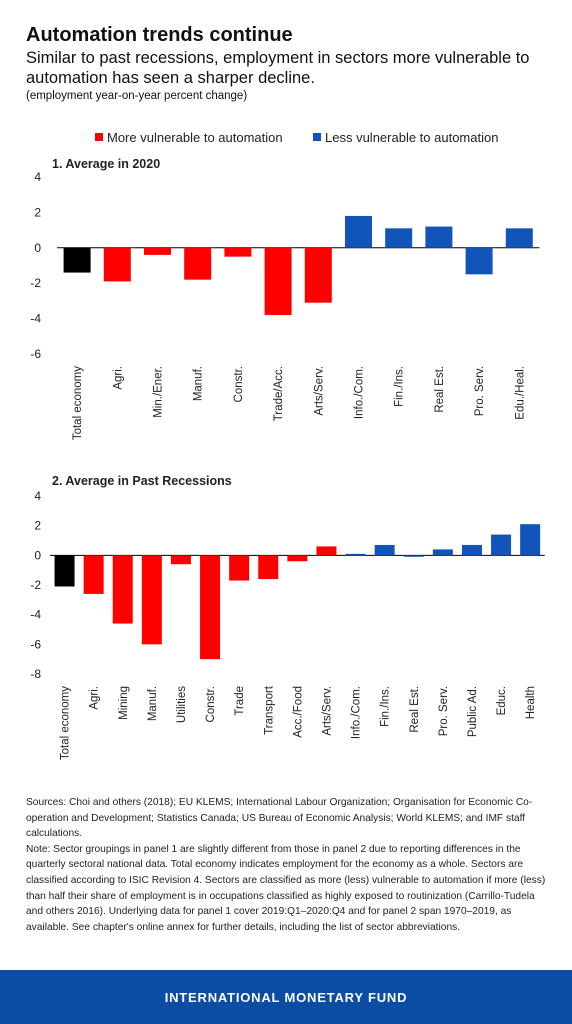  What do you see at coordinates (182, 704) in the screenshot?
I see `x-tick-label: Utilities` at bounding box center [182, 704].